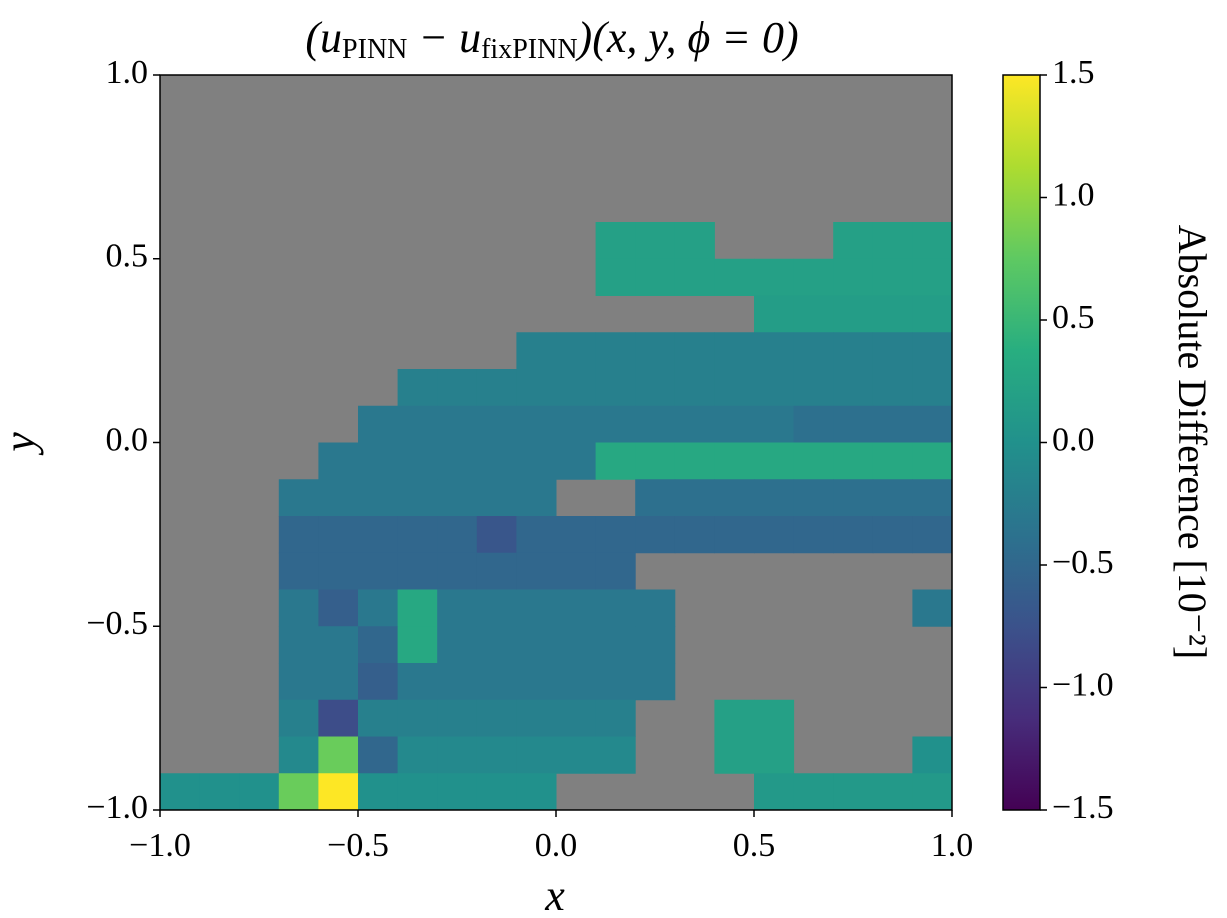 This screenshot has height=918, width=1227. Describe the element at coordinates (127, 256) in the screenshot. I see `y-tick-label: 0.5` at that location.